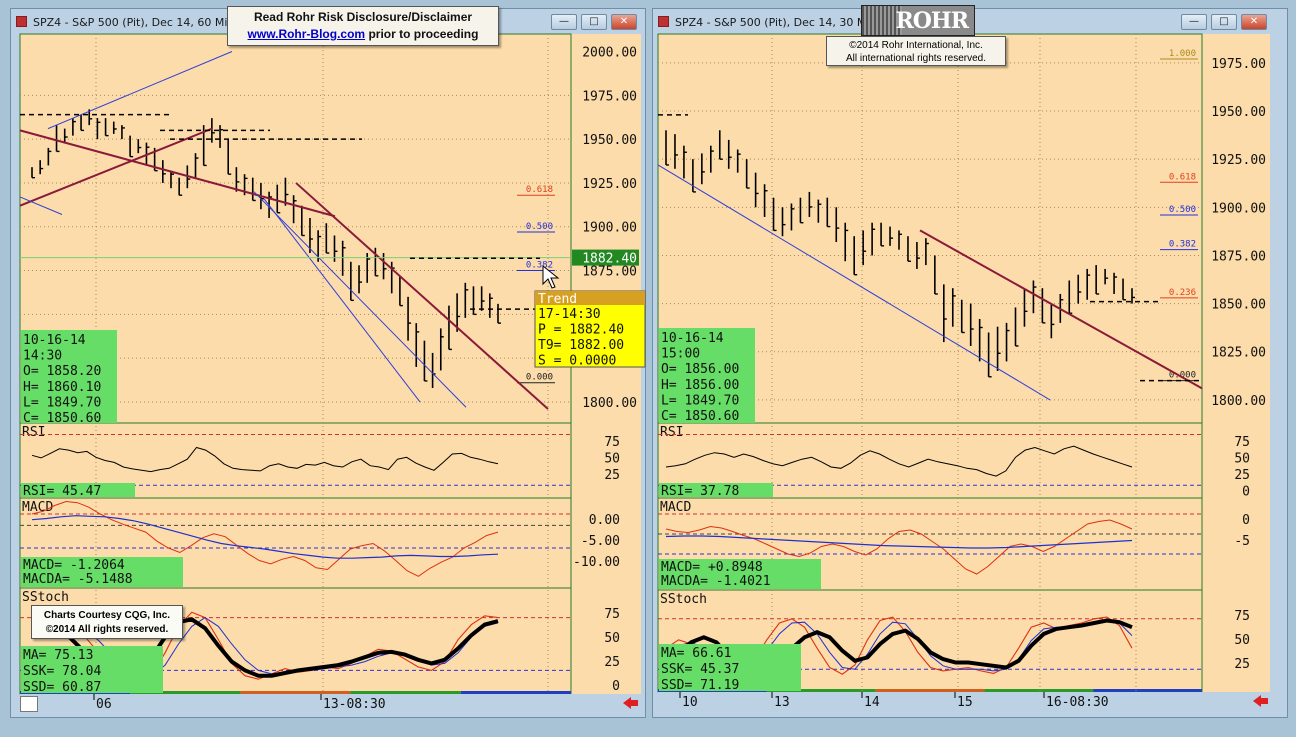  I want to click on right-stoch-readout: SSD= 71.19, so click(700, 685).